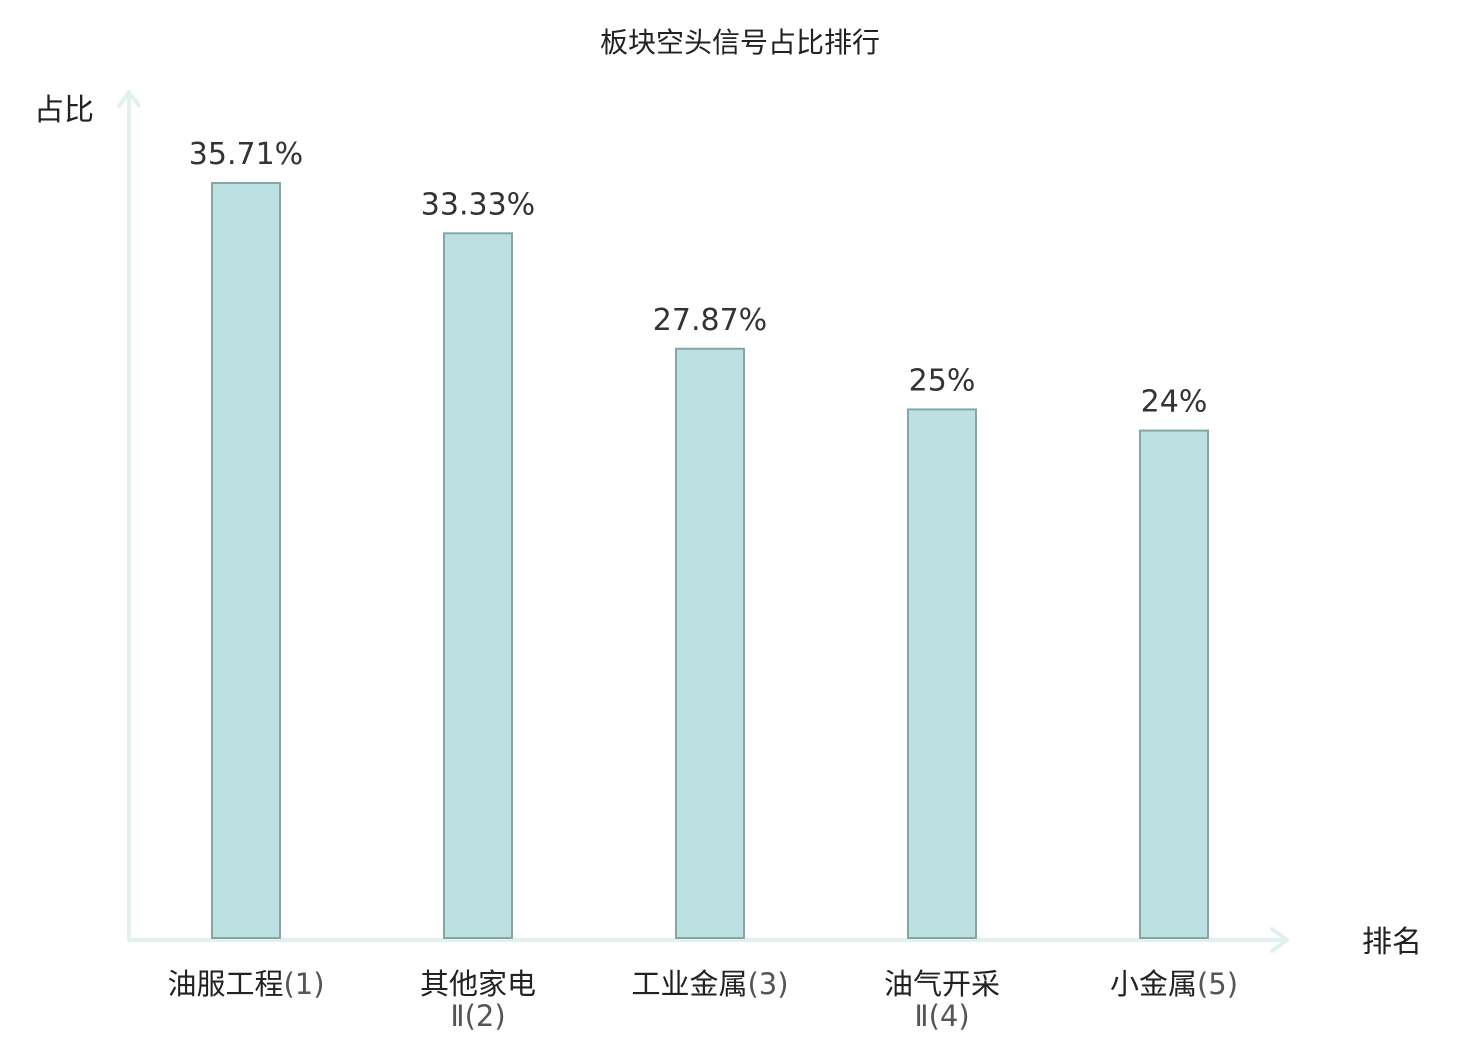 The height and width of the screenshot is (1040, 1480). What do you see at coordinates (1392, 942) in the screenshot?
I see `x-axis-label: 排名` at bounding box center [1392, 942].